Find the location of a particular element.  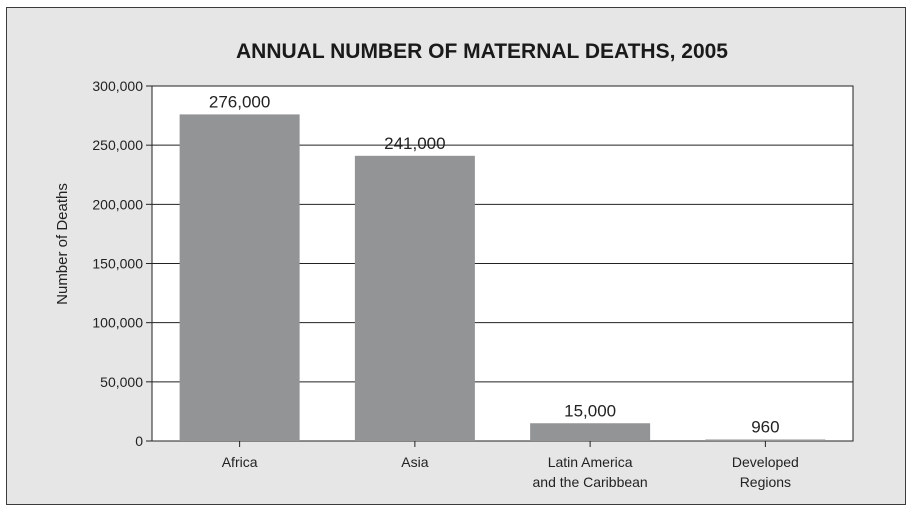

y-tick-label: 150,000 is located at coordinates (117, 264).